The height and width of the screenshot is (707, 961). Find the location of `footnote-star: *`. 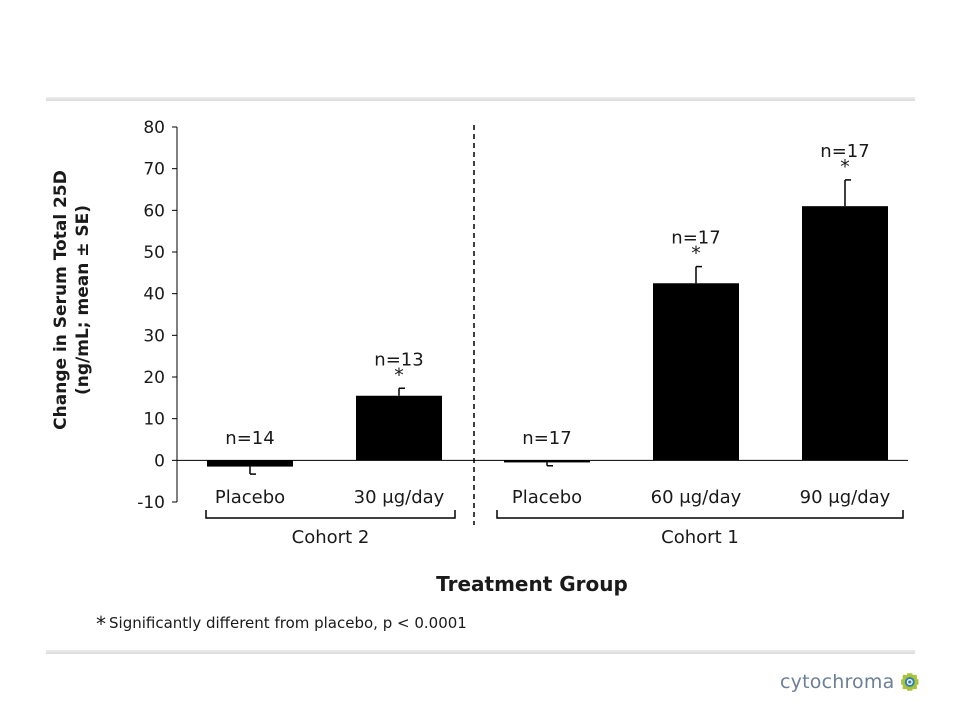

footnote-star: * is located at coordinates (101, 624).